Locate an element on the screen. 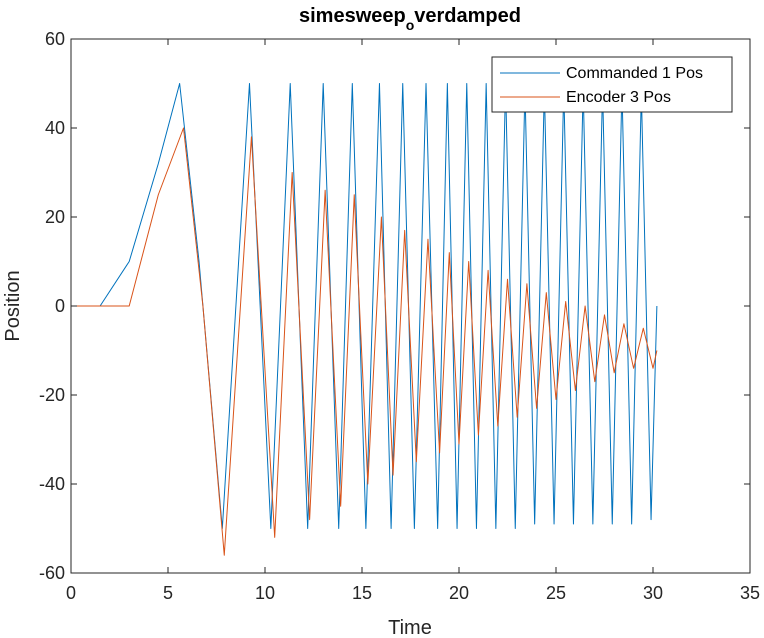  y-axis-title: Position is located at coordinates (13, 305).